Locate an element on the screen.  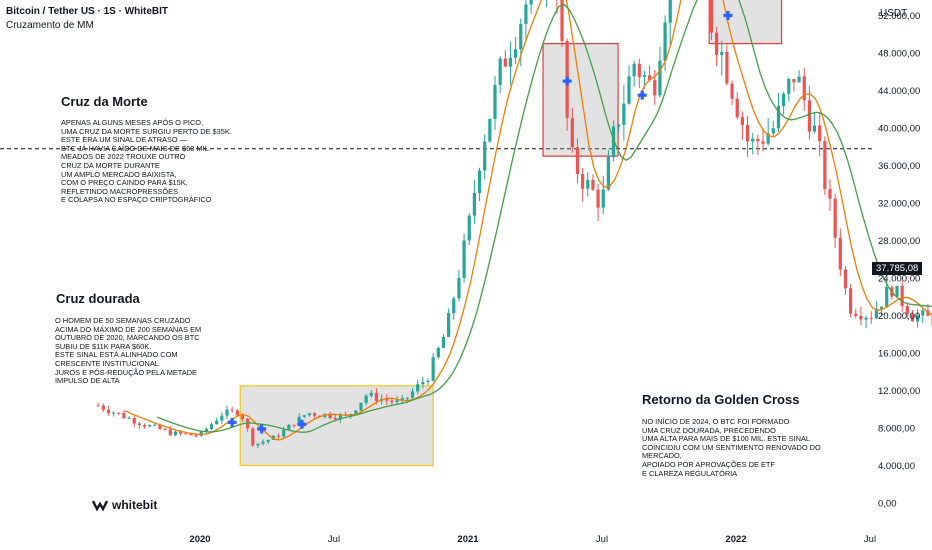
currency-label: USDT is located at coordinates (894, 13).